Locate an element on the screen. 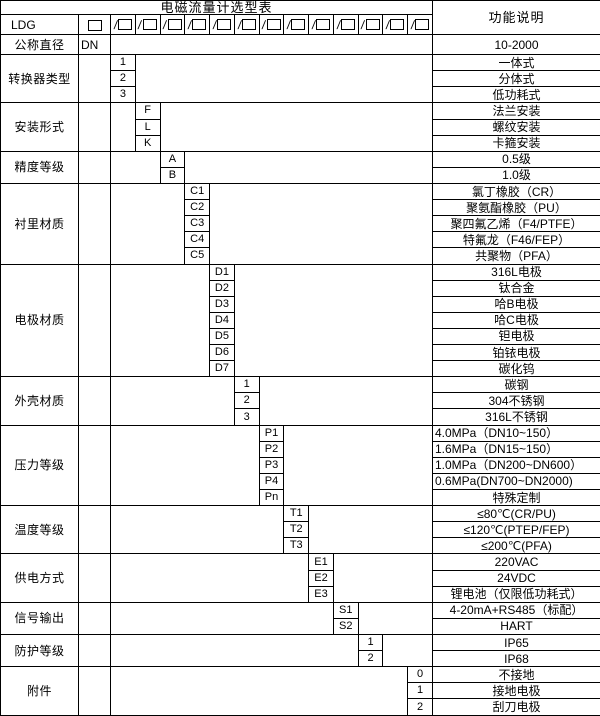 This screenshot has width=600, height=716. option-description: 法兰安装 is located at coordinates (516, 111).